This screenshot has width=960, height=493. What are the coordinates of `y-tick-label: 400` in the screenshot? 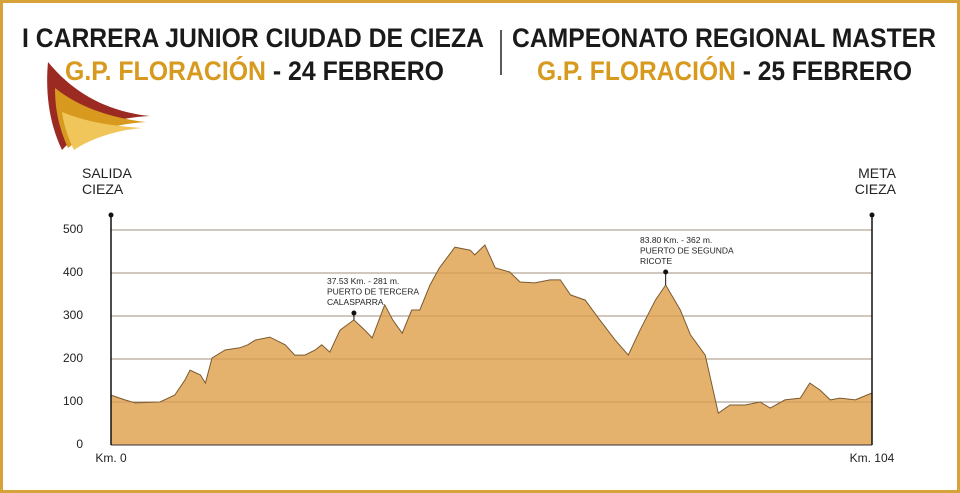 It's located at (73, 272).